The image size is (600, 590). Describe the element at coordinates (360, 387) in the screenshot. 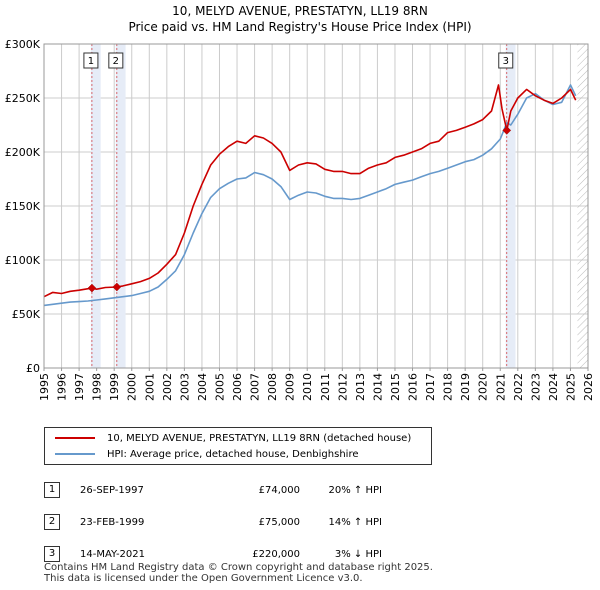

I see `x-tick-label: 2013` at that location.